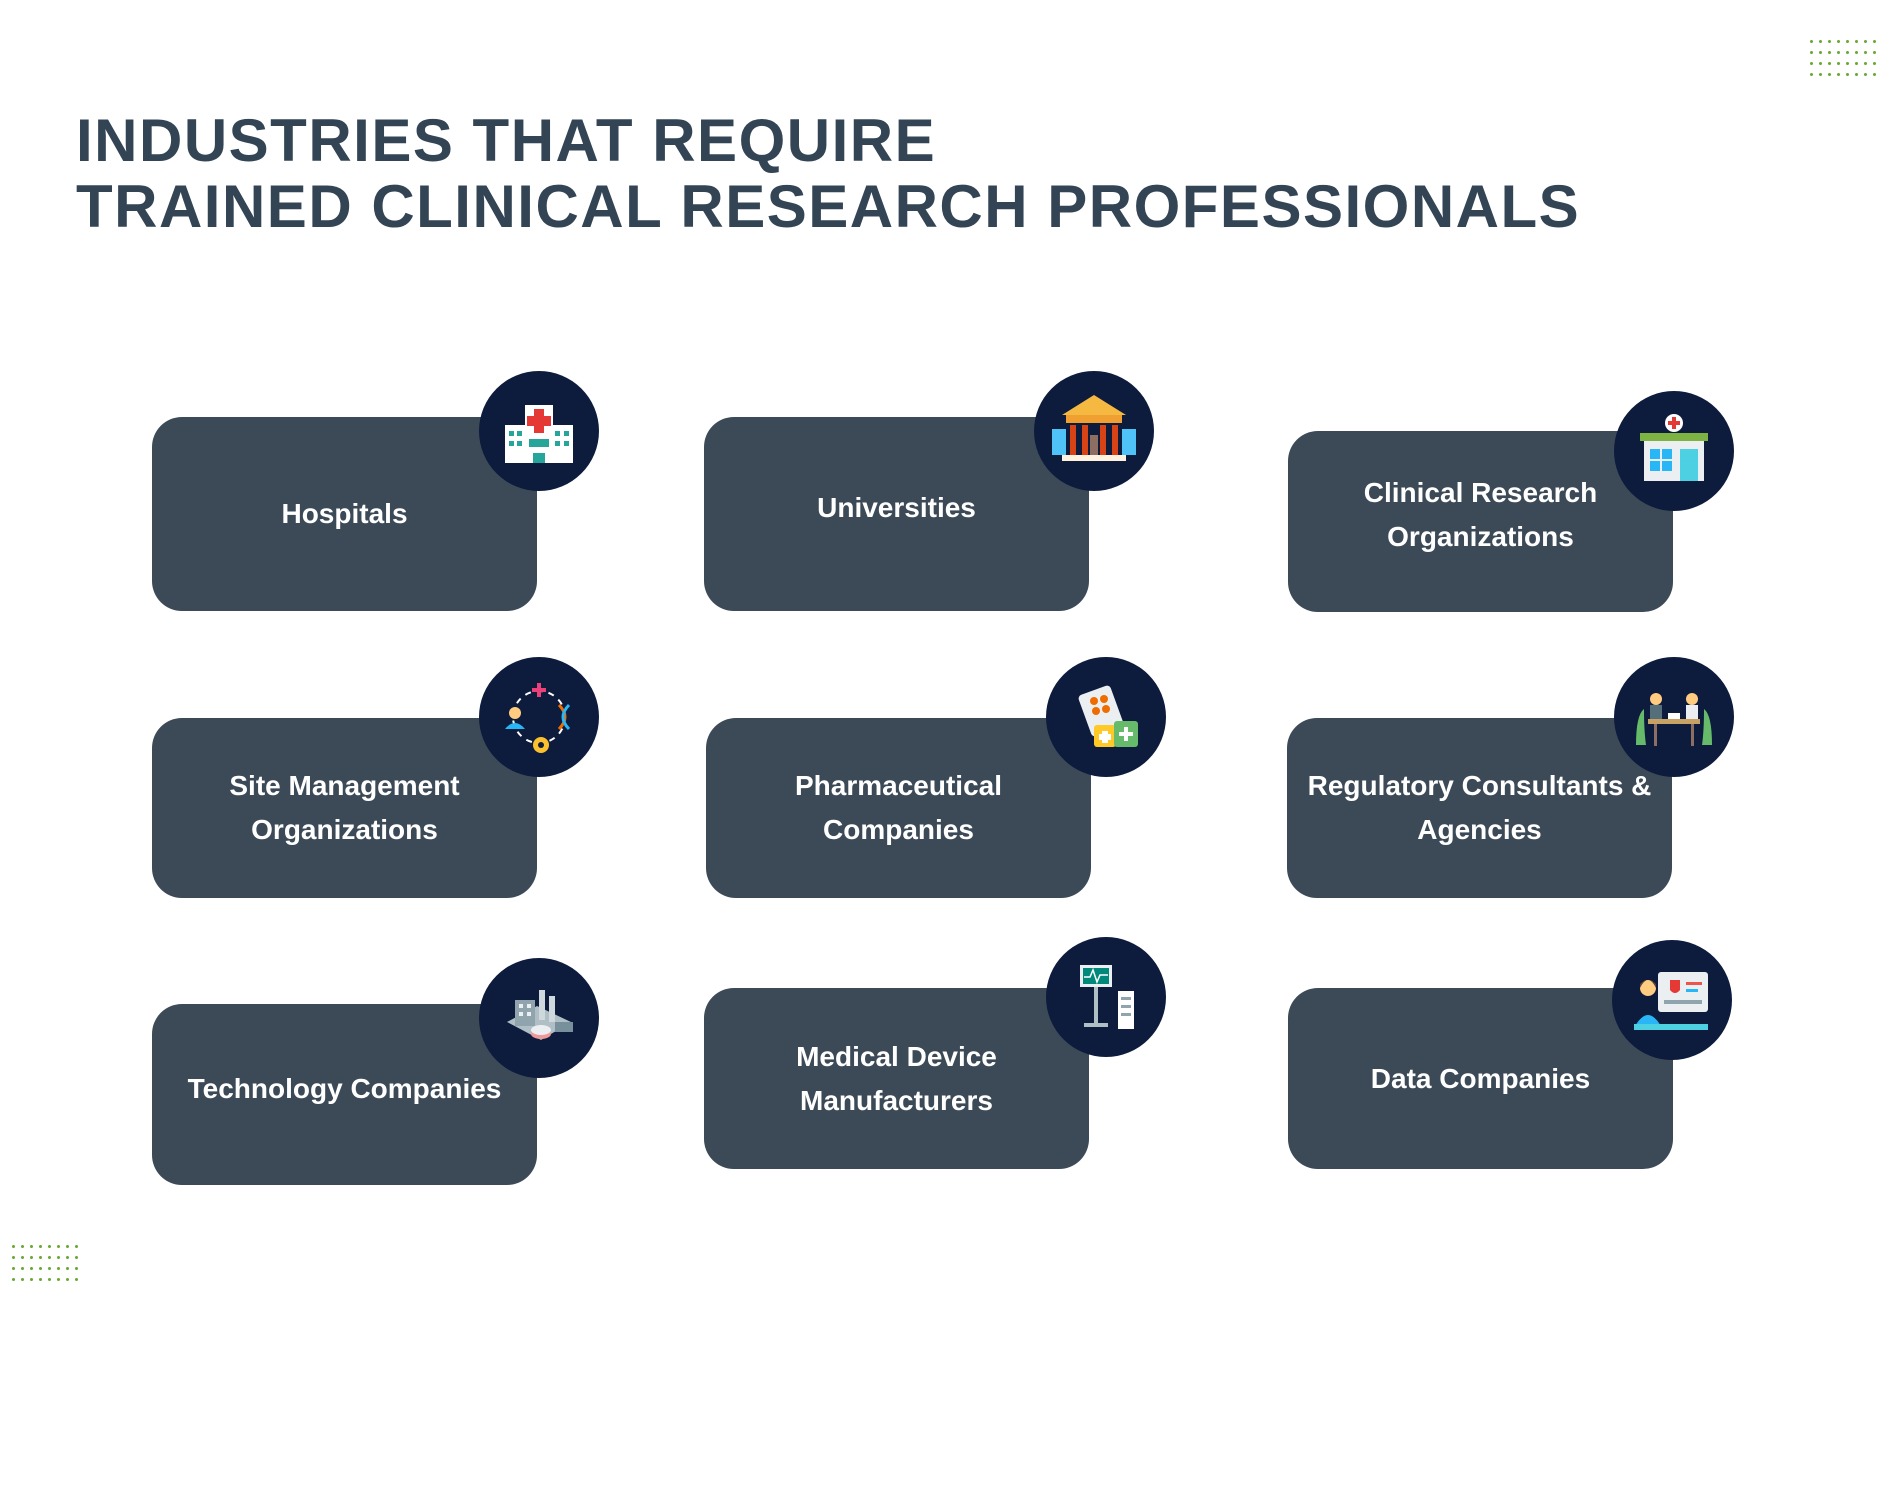 The height and width of the screenshot is (1500, 1900). I want to click on industry-label: Regulatory Consultants & Agencies, so click(1479, 807).